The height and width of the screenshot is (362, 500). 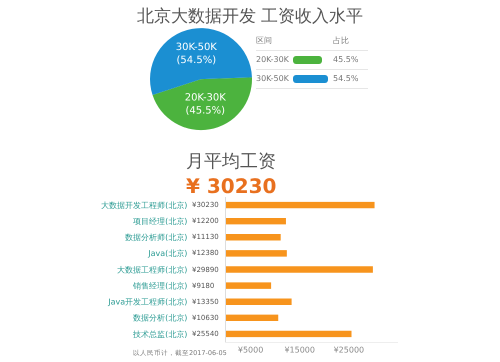 I want to click on chart-title: 北京大数据开发 工资收入水平, so click(x=250, y=16).